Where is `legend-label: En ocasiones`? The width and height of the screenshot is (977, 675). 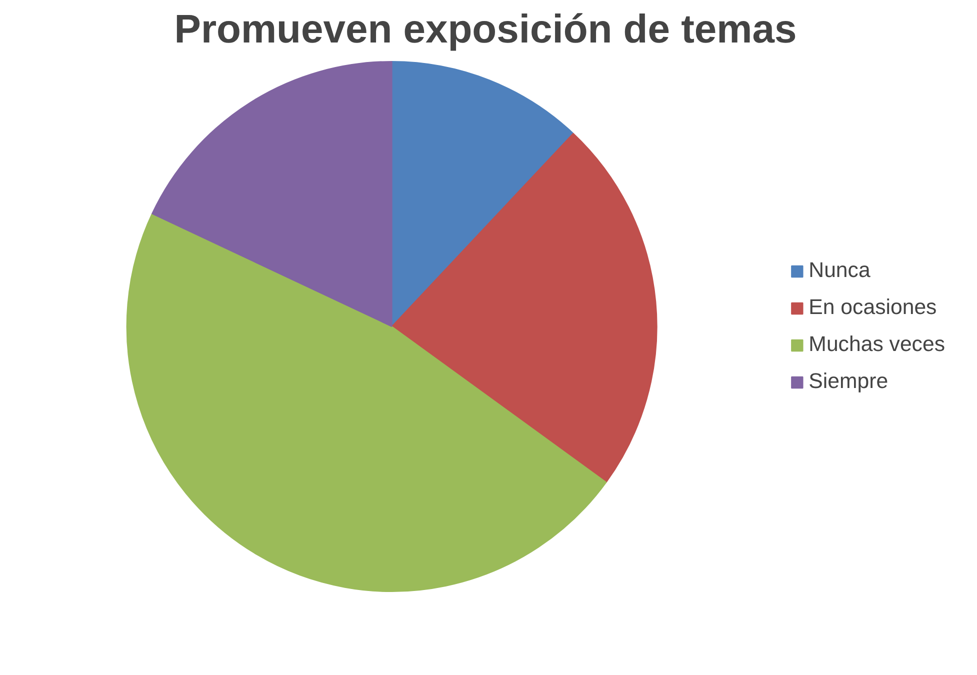
legend-label: En ocasiones is located at coordinates (872, 307).